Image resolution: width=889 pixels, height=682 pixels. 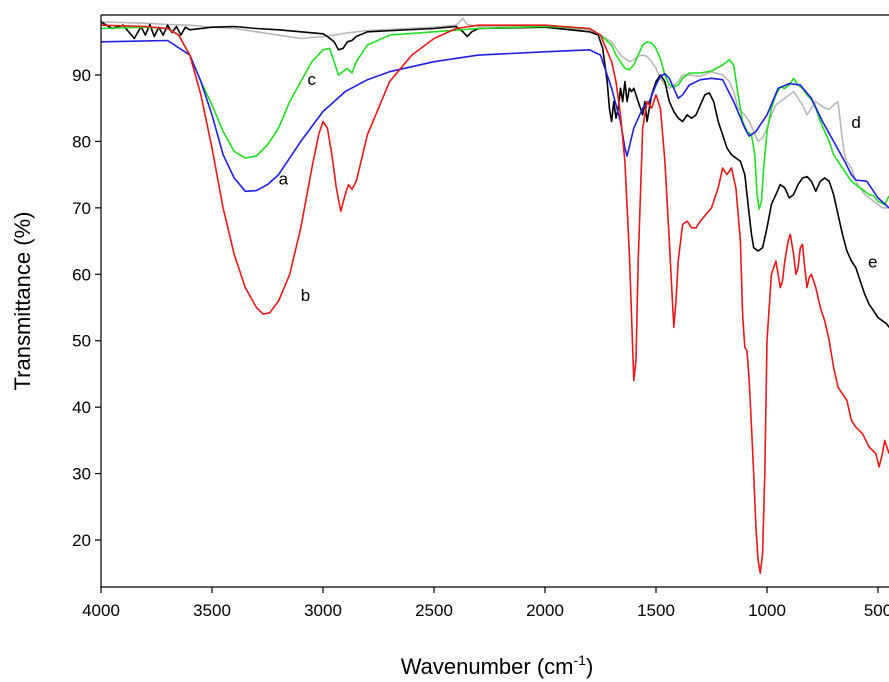 I want to click on x-tick-label-1500: 1500, so click(x=656, y=610).